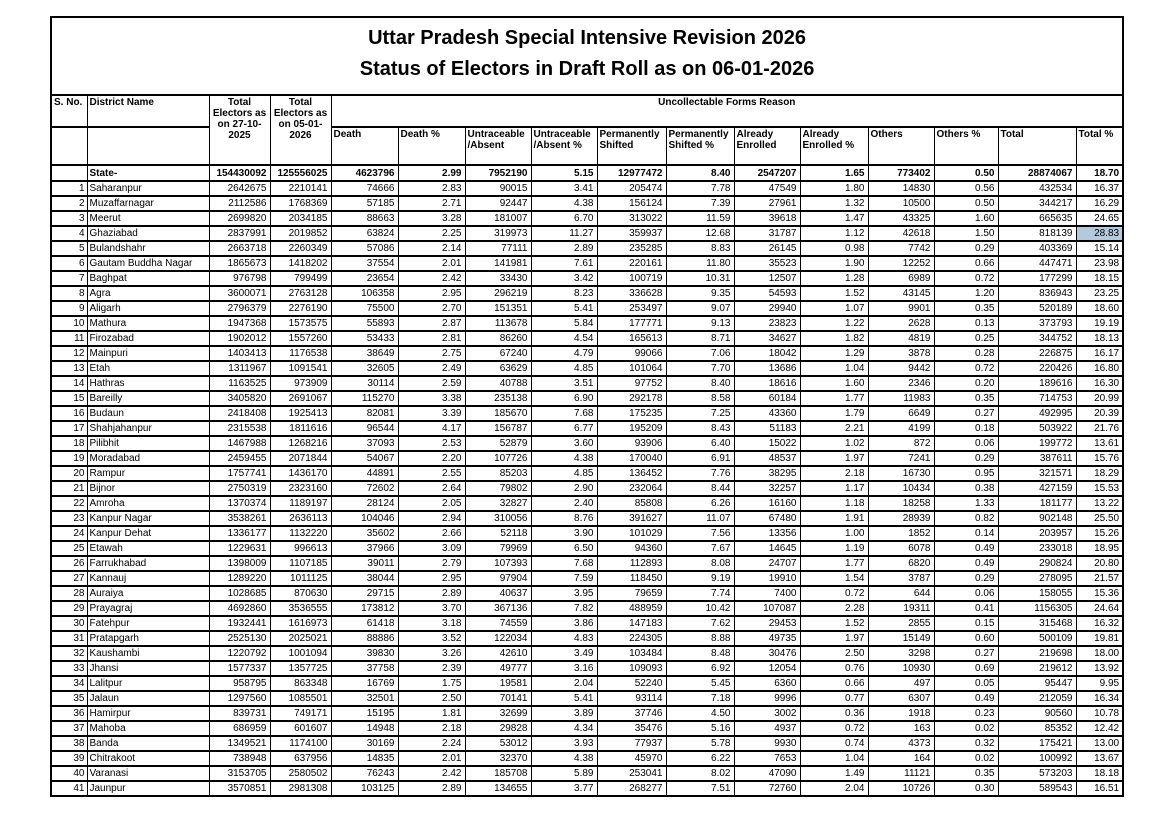  Describe the element at coordinates (148, 146) in the screenshot. I see `empty-header-cell` at that location.